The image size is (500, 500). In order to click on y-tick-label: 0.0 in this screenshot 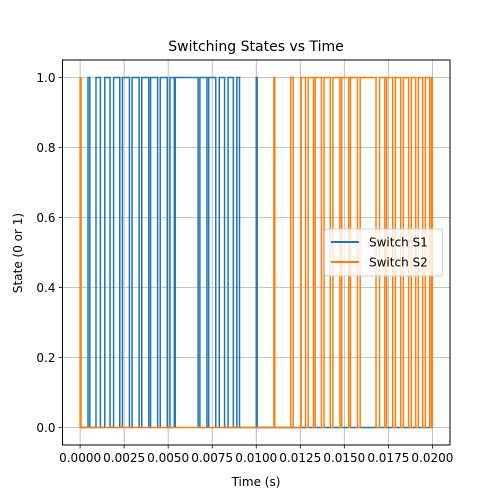, I will do `click(45, 428)`.